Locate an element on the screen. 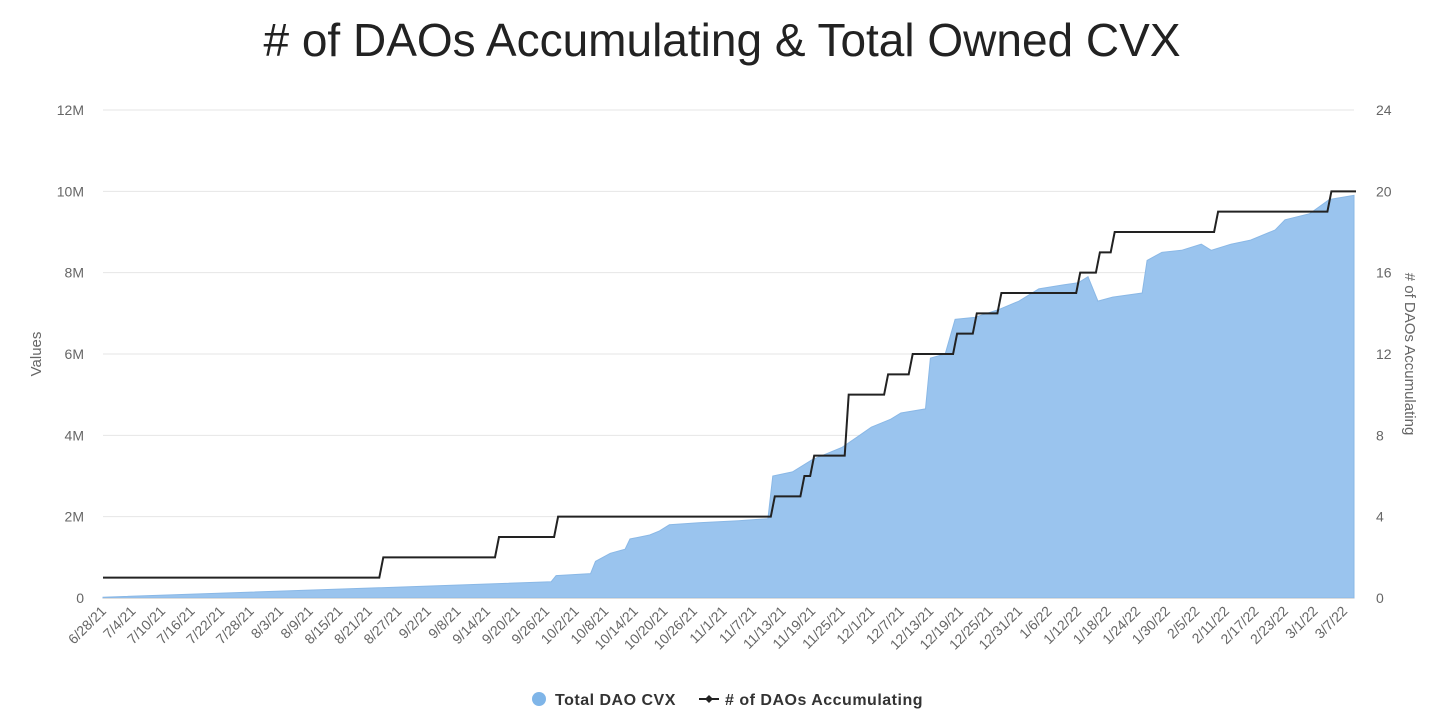 Image resolution: width=1456 pixels, height=725 pixels. legend-diamond-icon is located at coordinates (709, 699).